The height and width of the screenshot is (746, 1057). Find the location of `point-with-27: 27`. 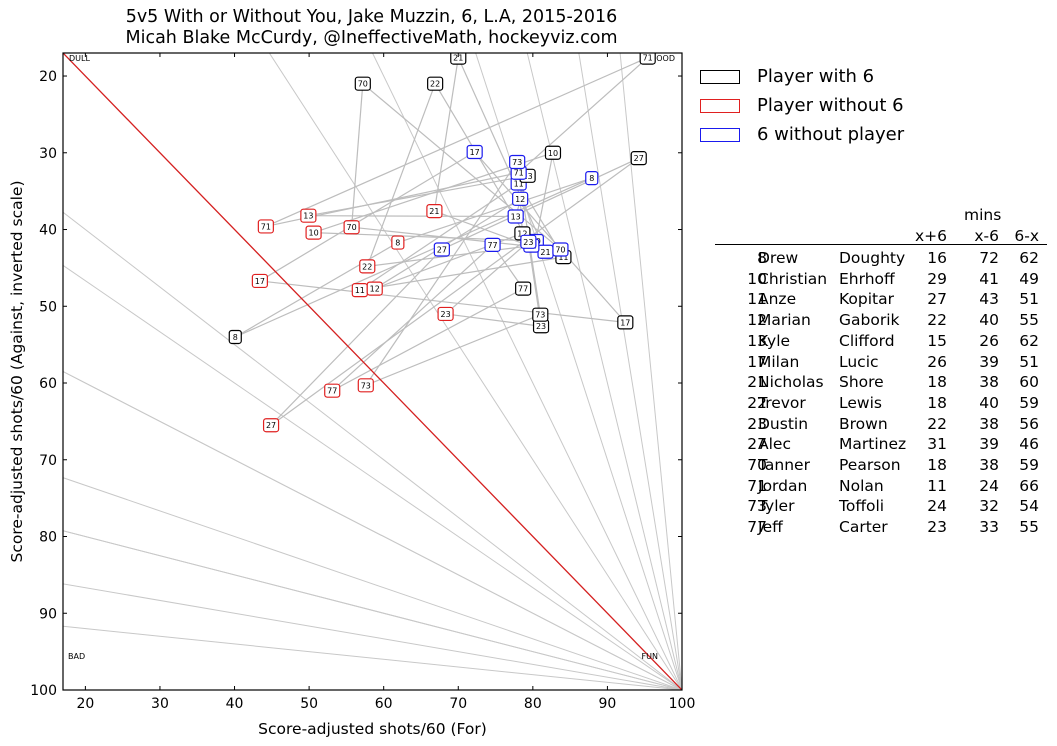

point-with-27: 27 is located at coordinates (638, 158).